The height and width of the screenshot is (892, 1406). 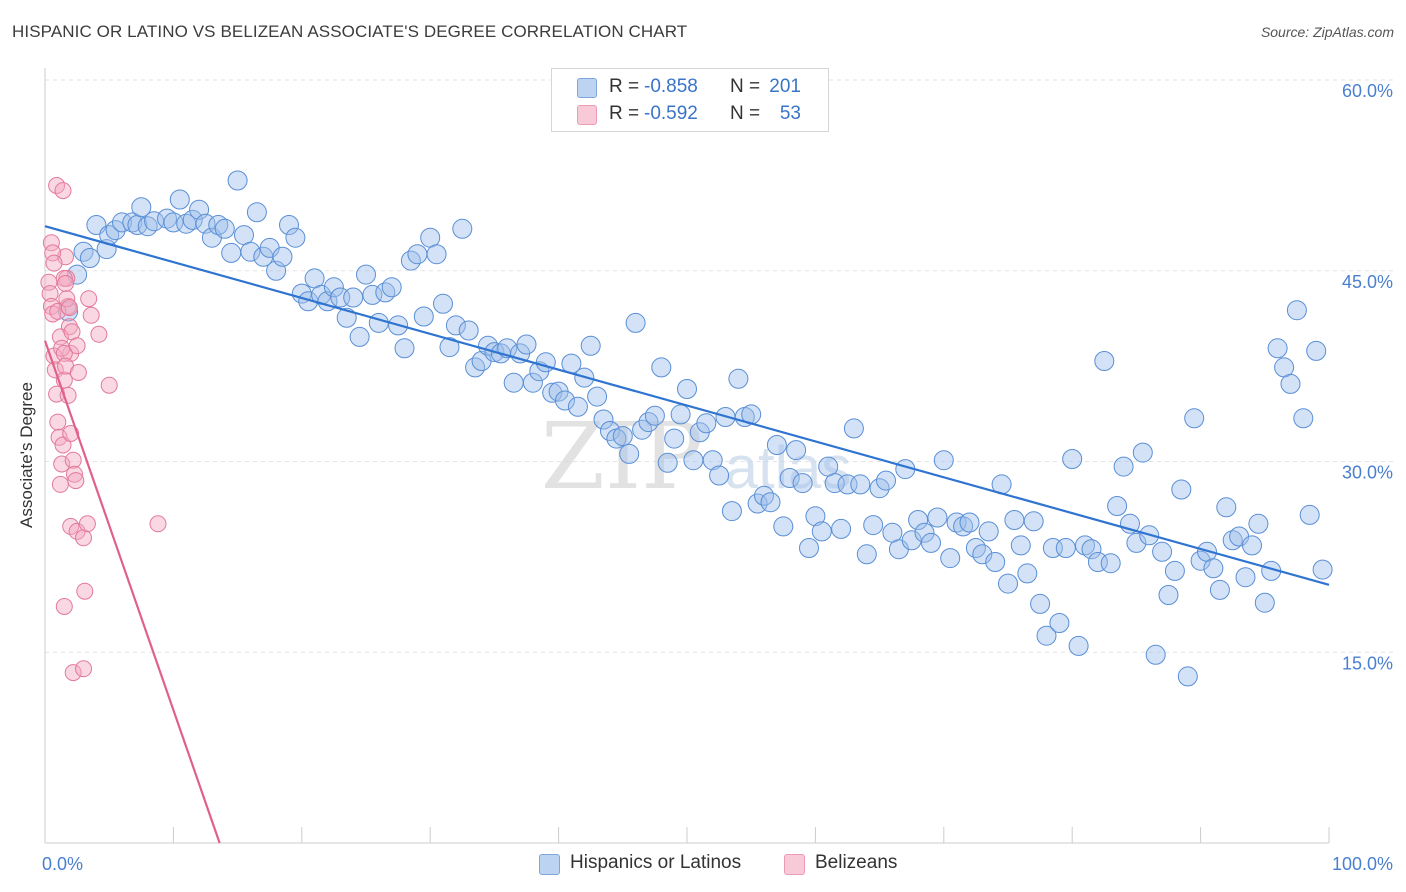 I want to click on y-tick-label: 15.0%, so click(x=1367, y=663).